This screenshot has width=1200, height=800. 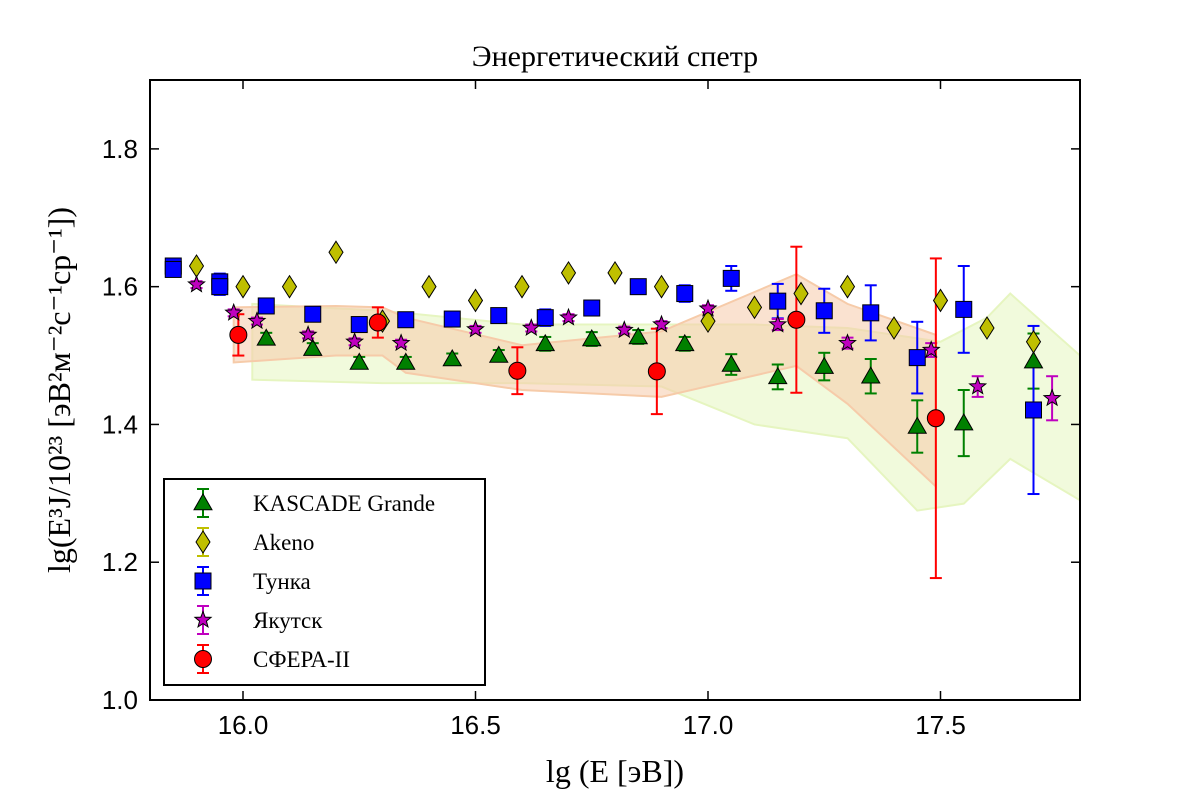 I want to click on тунка-point-15, so click(x=778, y=301).